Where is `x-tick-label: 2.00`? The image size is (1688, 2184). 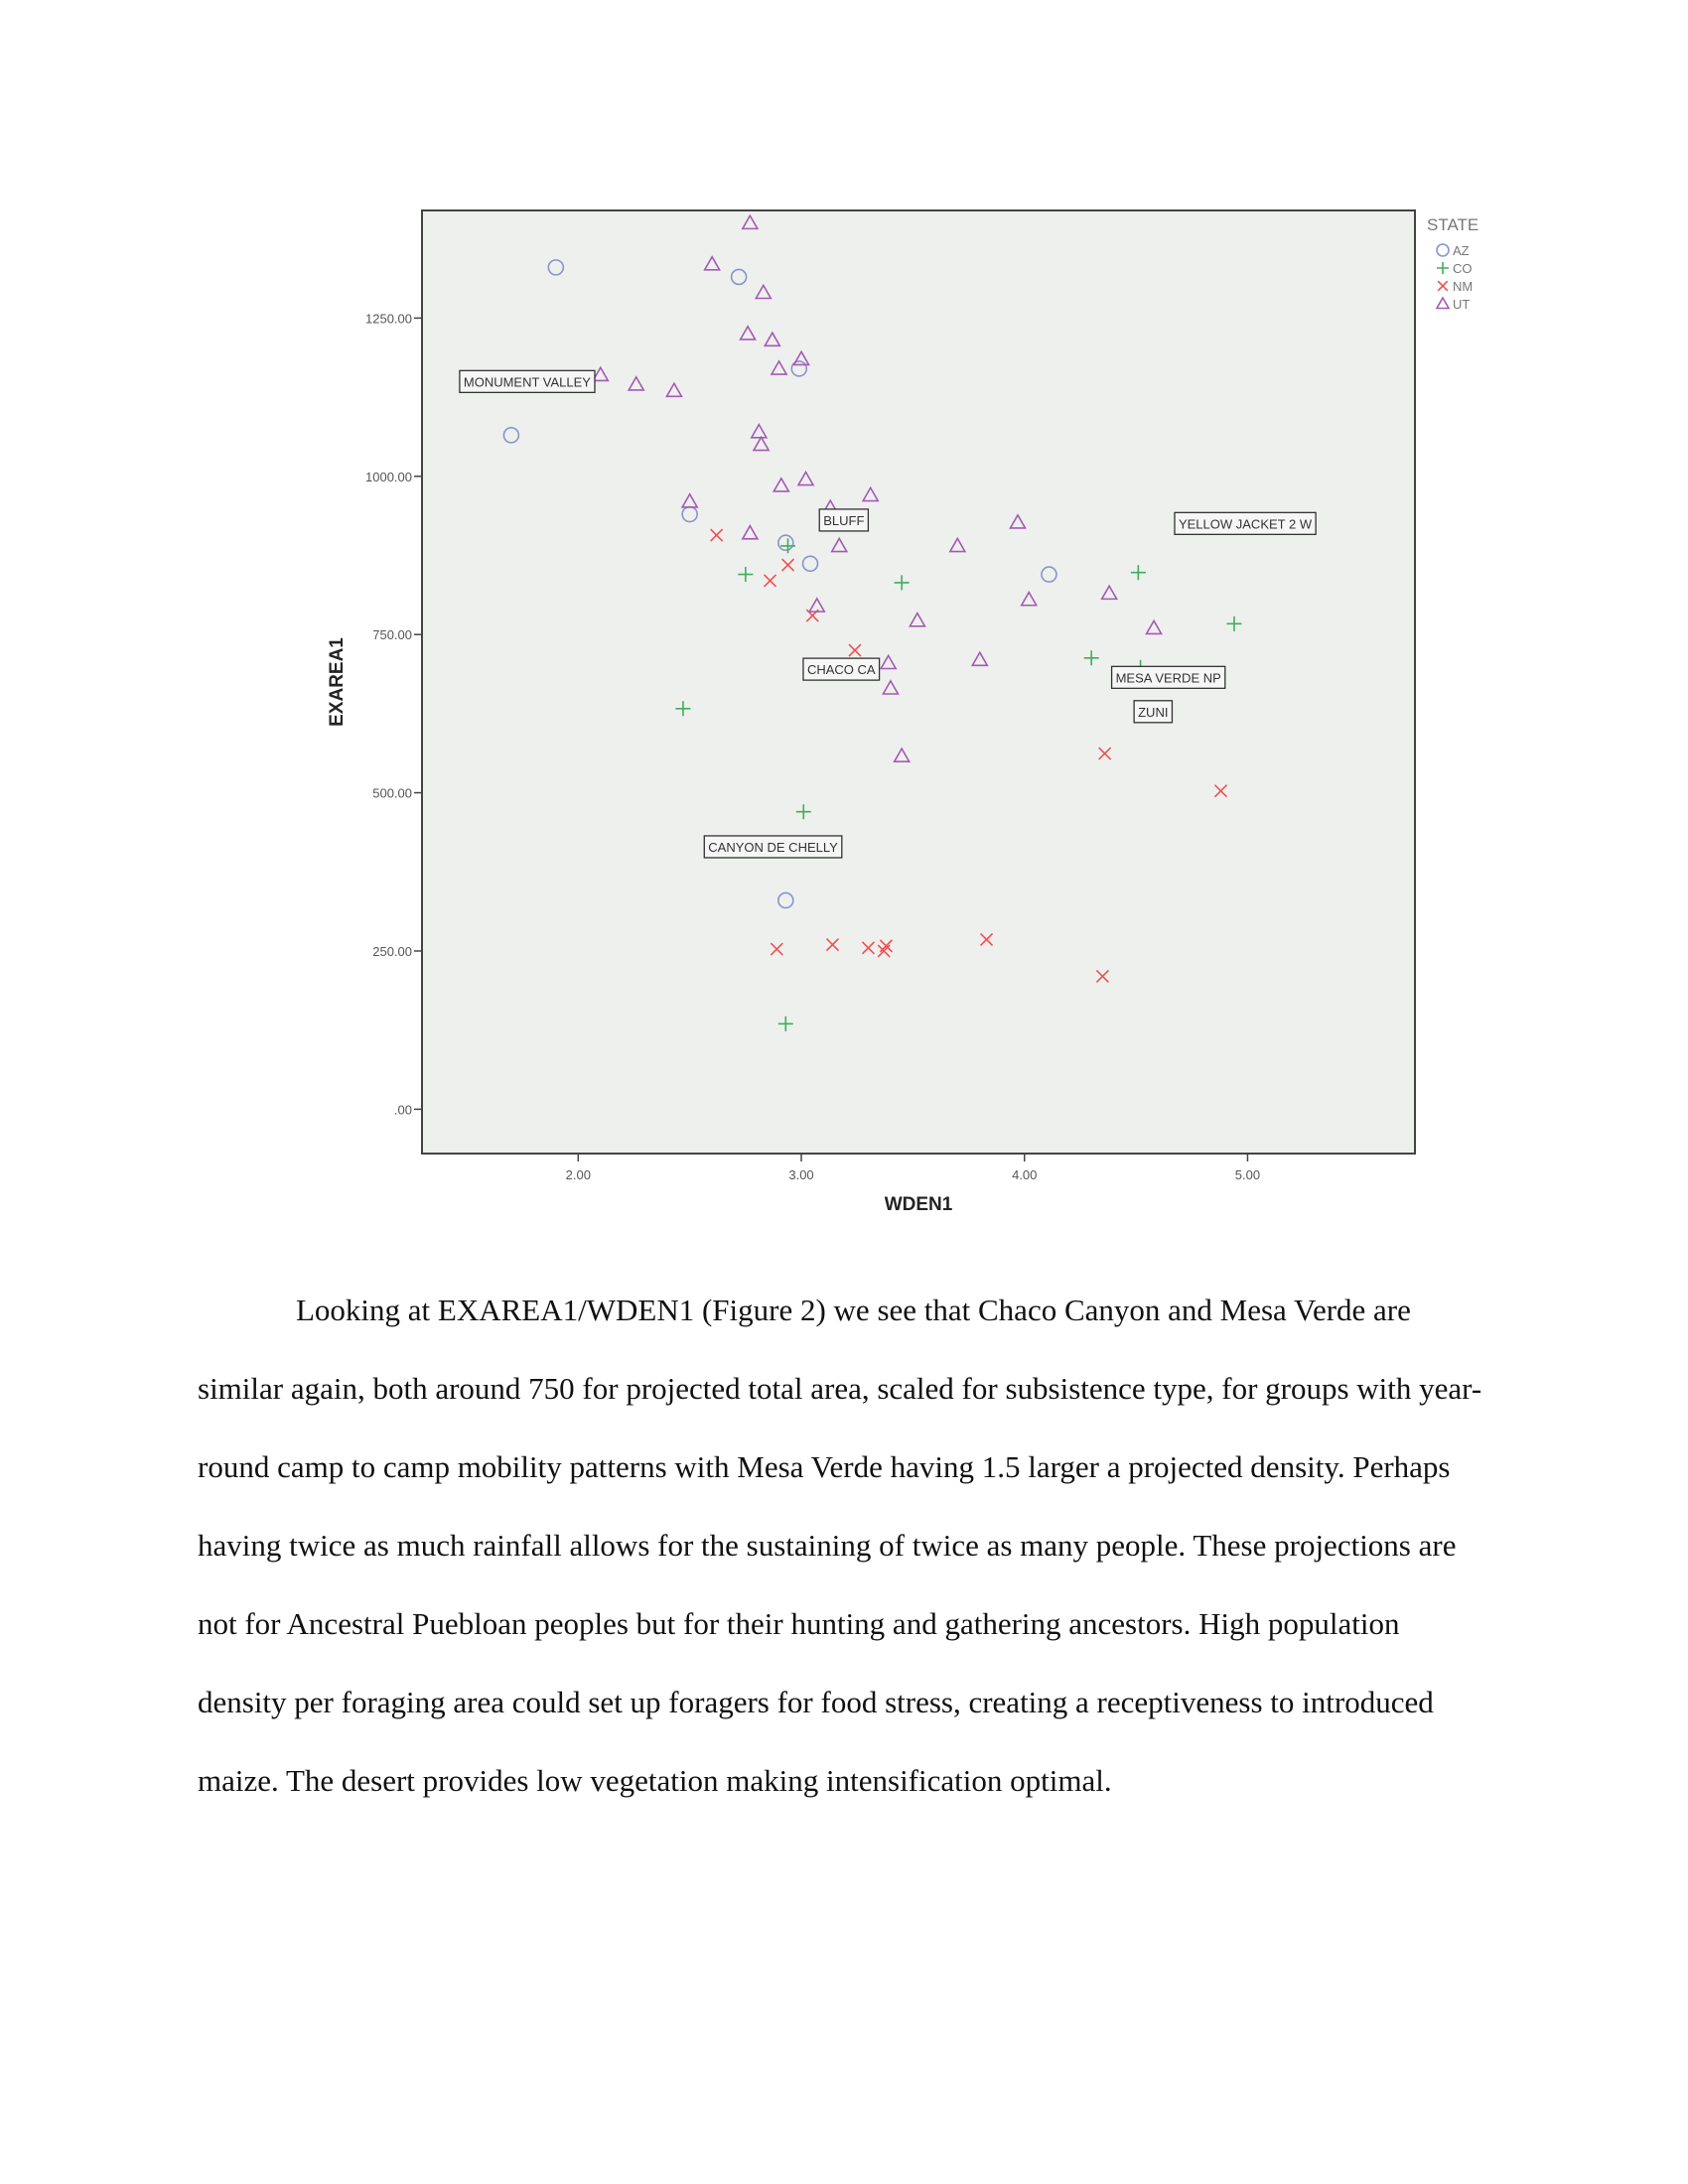 x-tick-label: 2.00 is located at coordinates (578, 1174).